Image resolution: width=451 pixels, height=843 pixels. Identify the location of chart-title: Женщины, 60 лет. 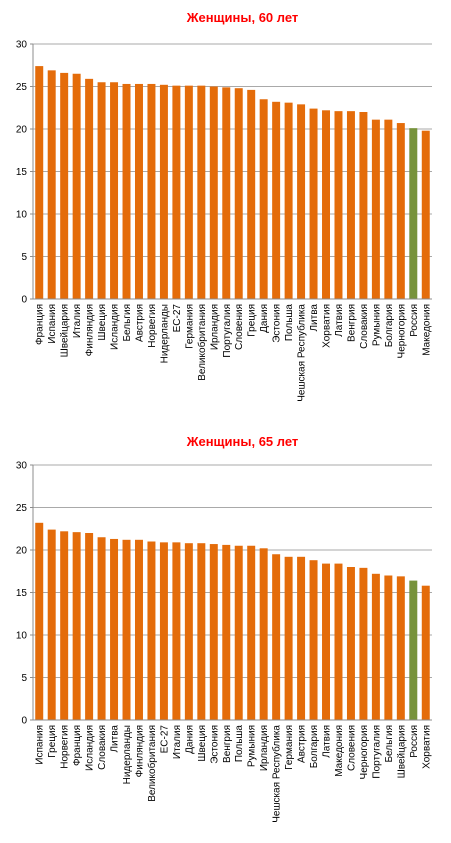
(242, 17).